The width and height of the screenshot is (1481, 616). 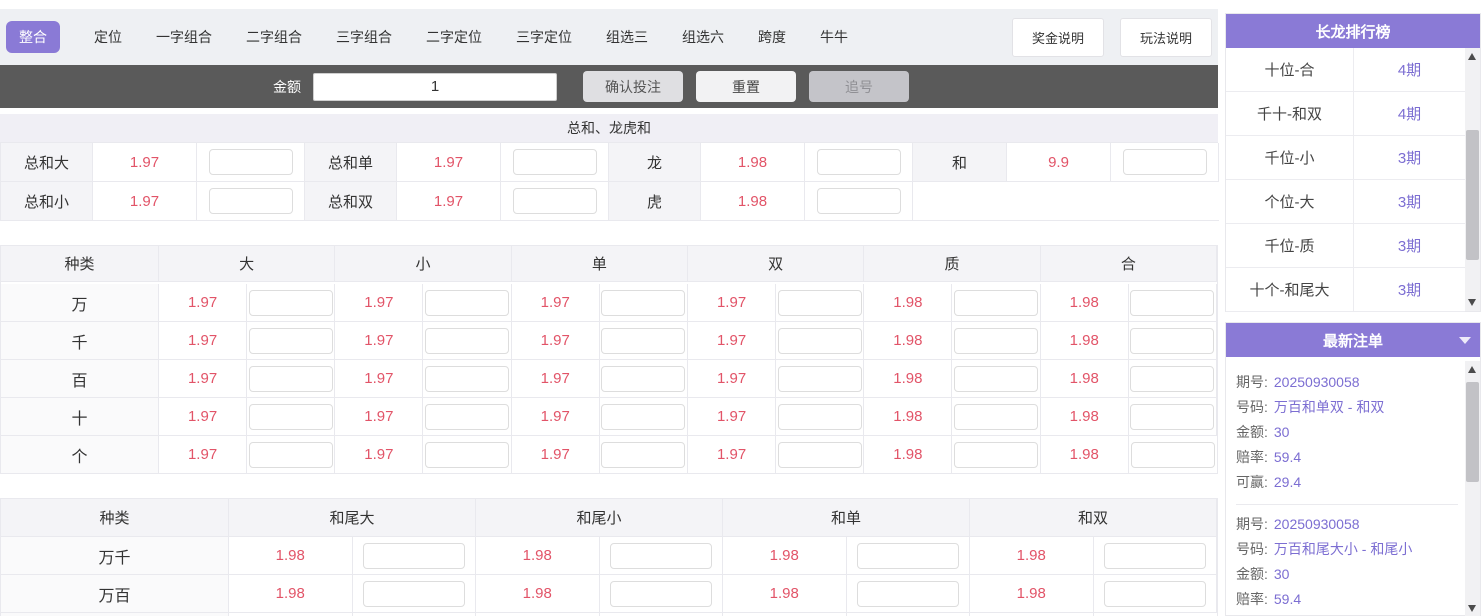 I want to click on nav-tab-sanzi-dingwei: 三字定位, so click(x=544, y=37).